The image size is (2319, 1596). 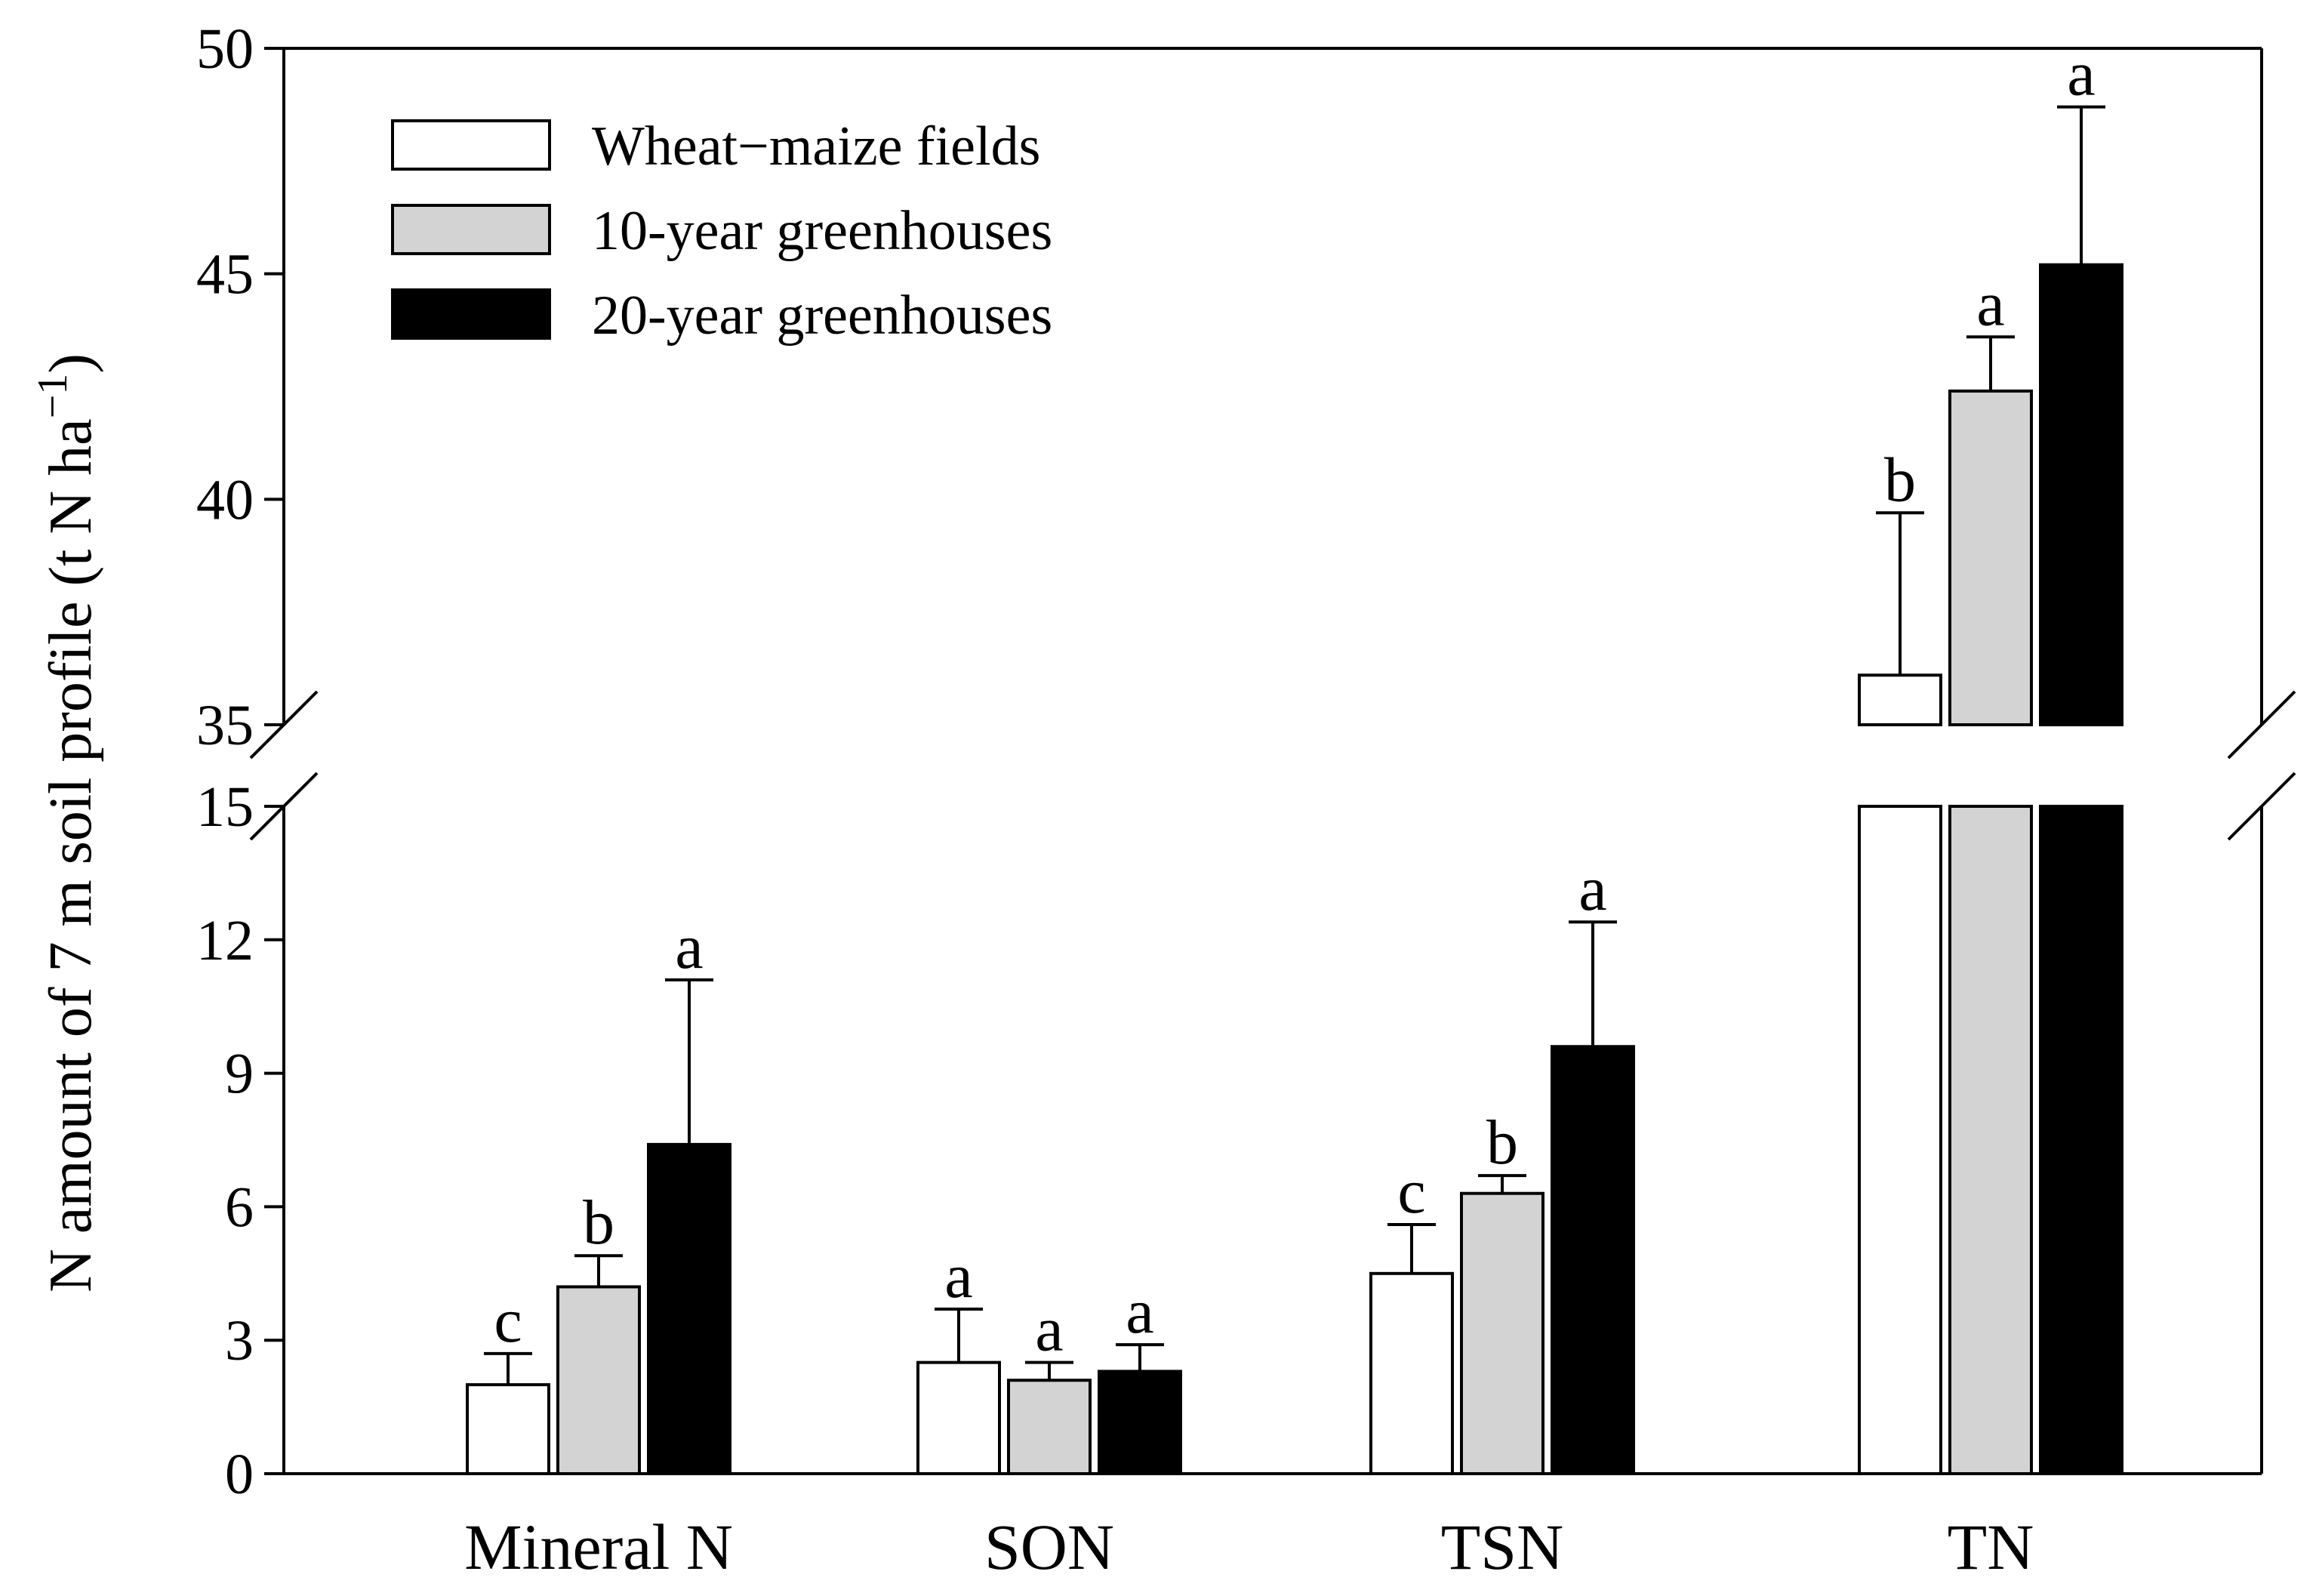 I want to click on y-tick-label: 9, so click(x=240, y=1074).